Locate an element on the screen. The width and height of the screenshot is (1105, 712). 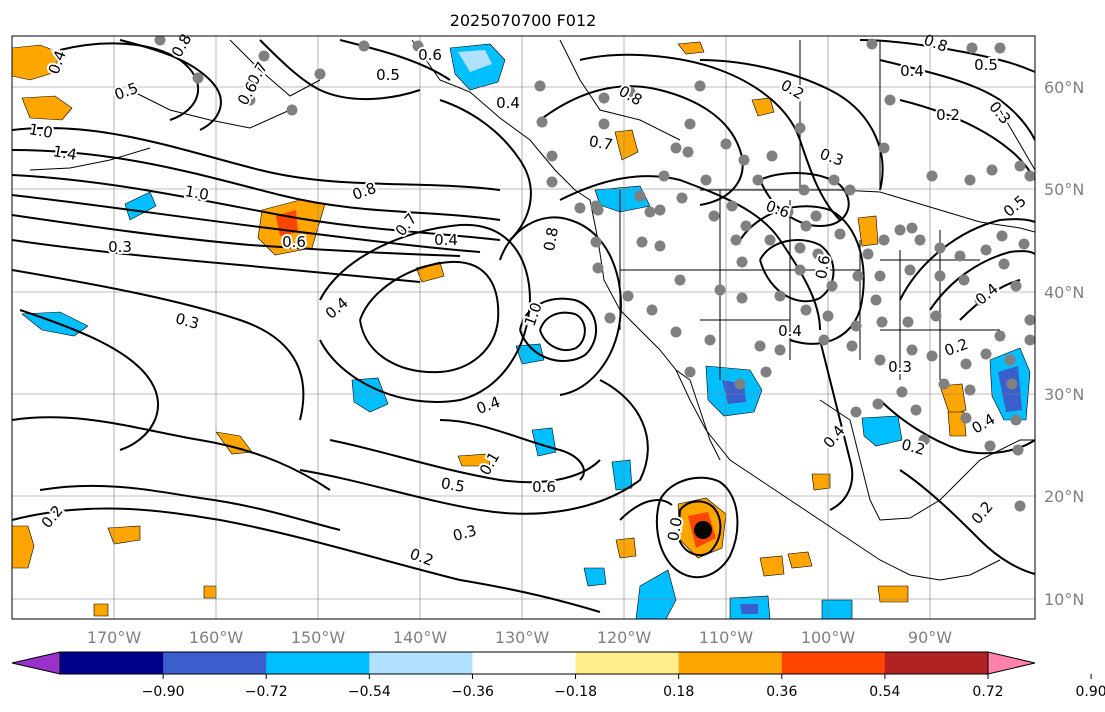
latitude-label: 60°N is located at coordinates (1064, 87).